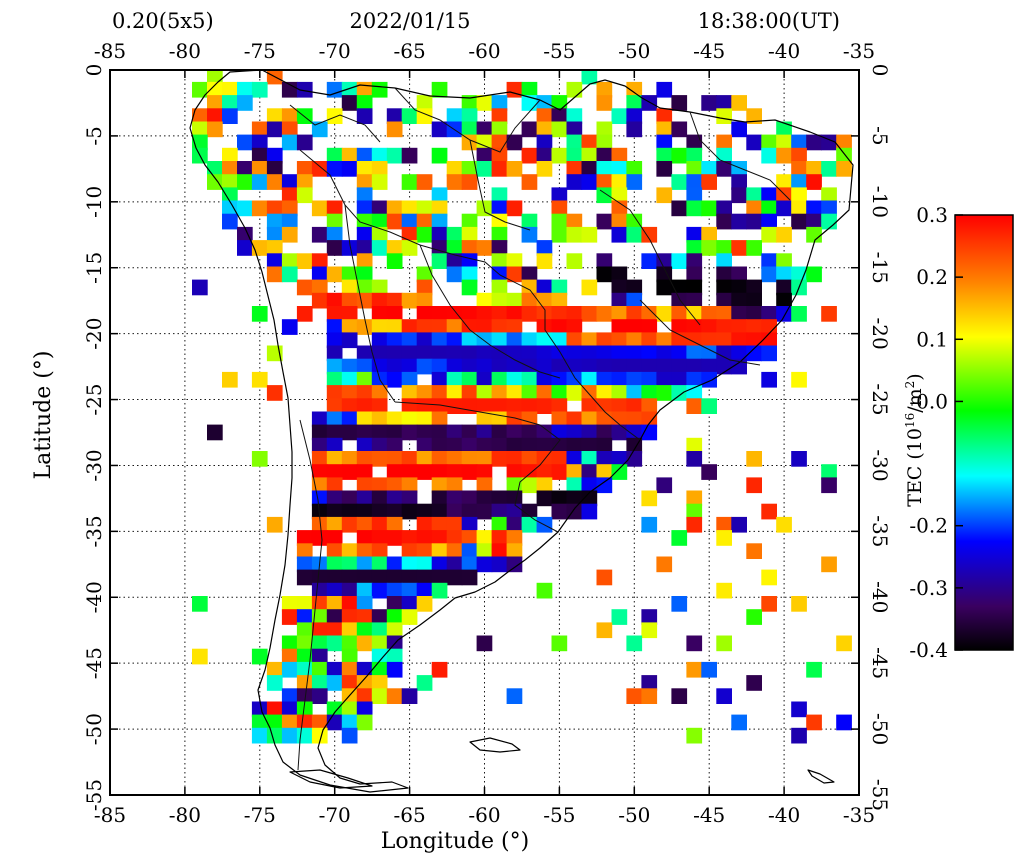 The height and width of the screenshot is (866, 1024). I want to click on y-tick-label-left: -10, so click(94, 202).